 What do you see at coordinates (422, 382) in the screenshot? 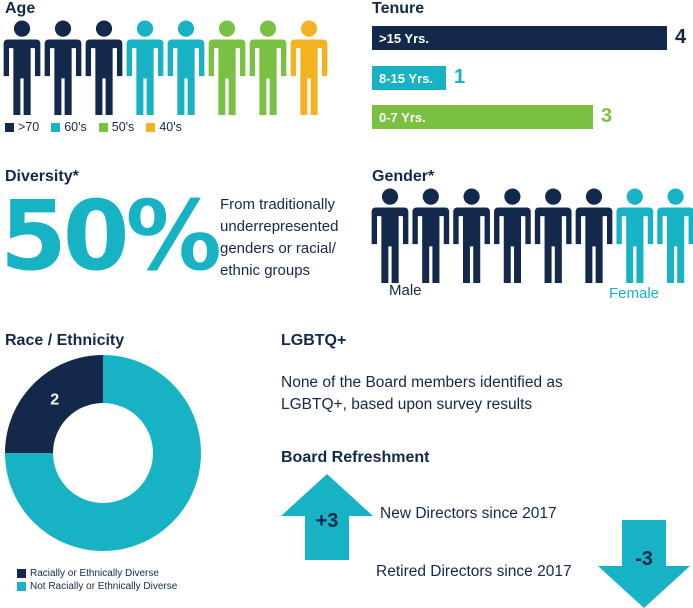
I see `lgbtq-line: None of the Board members identified as` at bounding box center [422, 382].